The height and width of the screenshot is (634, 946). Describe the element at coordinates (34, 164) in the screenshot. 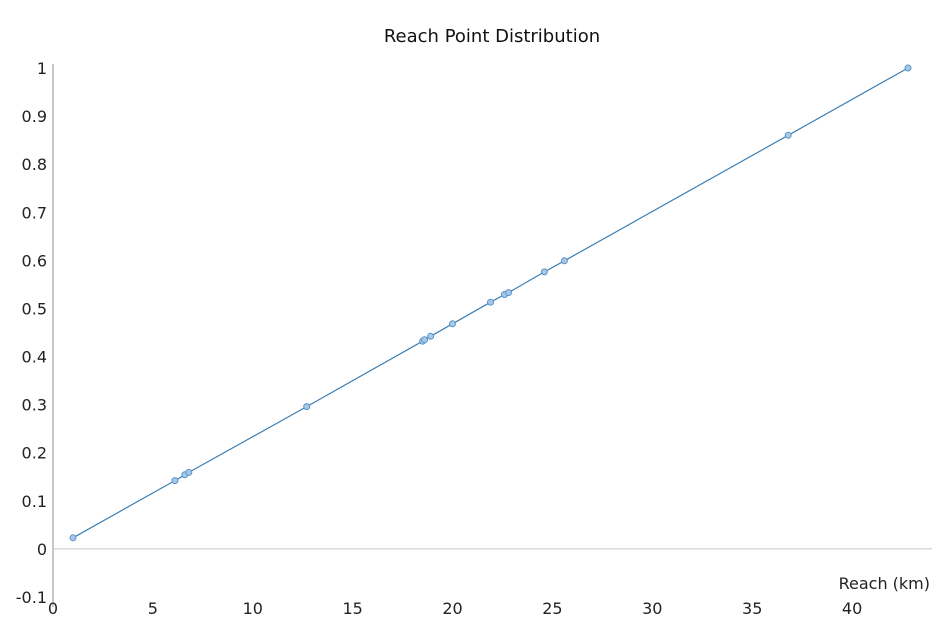

I see `y-tick-label: 0.8` at that location.